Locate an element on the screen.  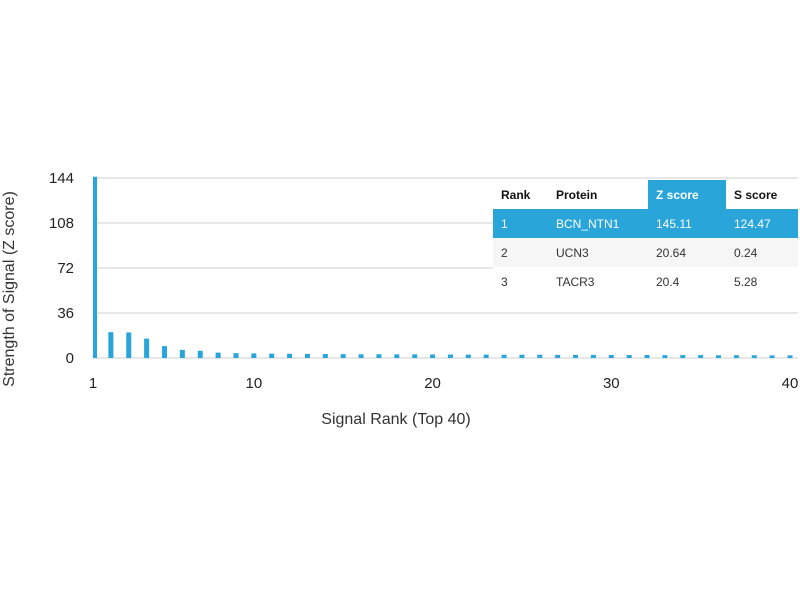
y-tick-label: 108 is located at coordinates (61, 223).